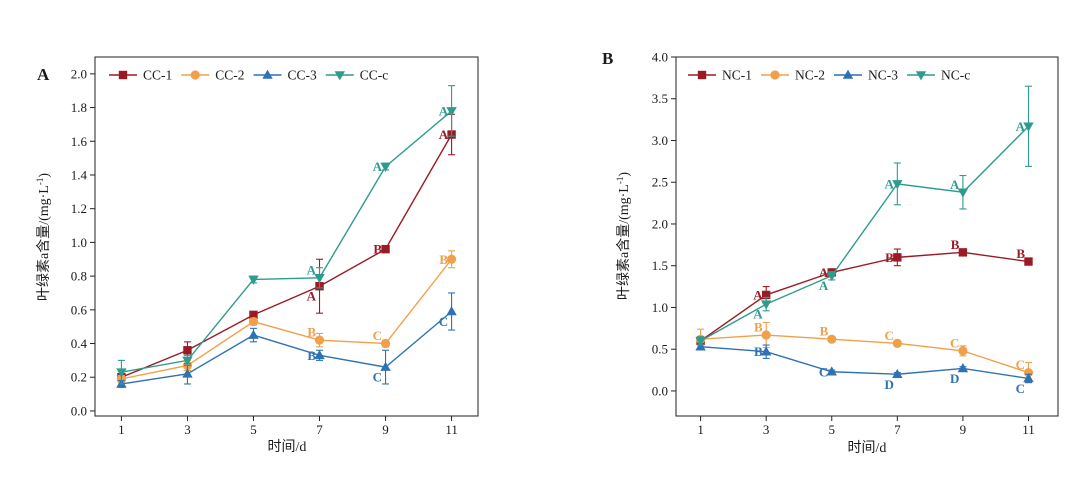 Image resolution: width=1080 pixels, height=481 pixels. Describe the element at coordinates (824, 331) in the screenshot. I see `annotation-nc-2-x5: B` at that location.